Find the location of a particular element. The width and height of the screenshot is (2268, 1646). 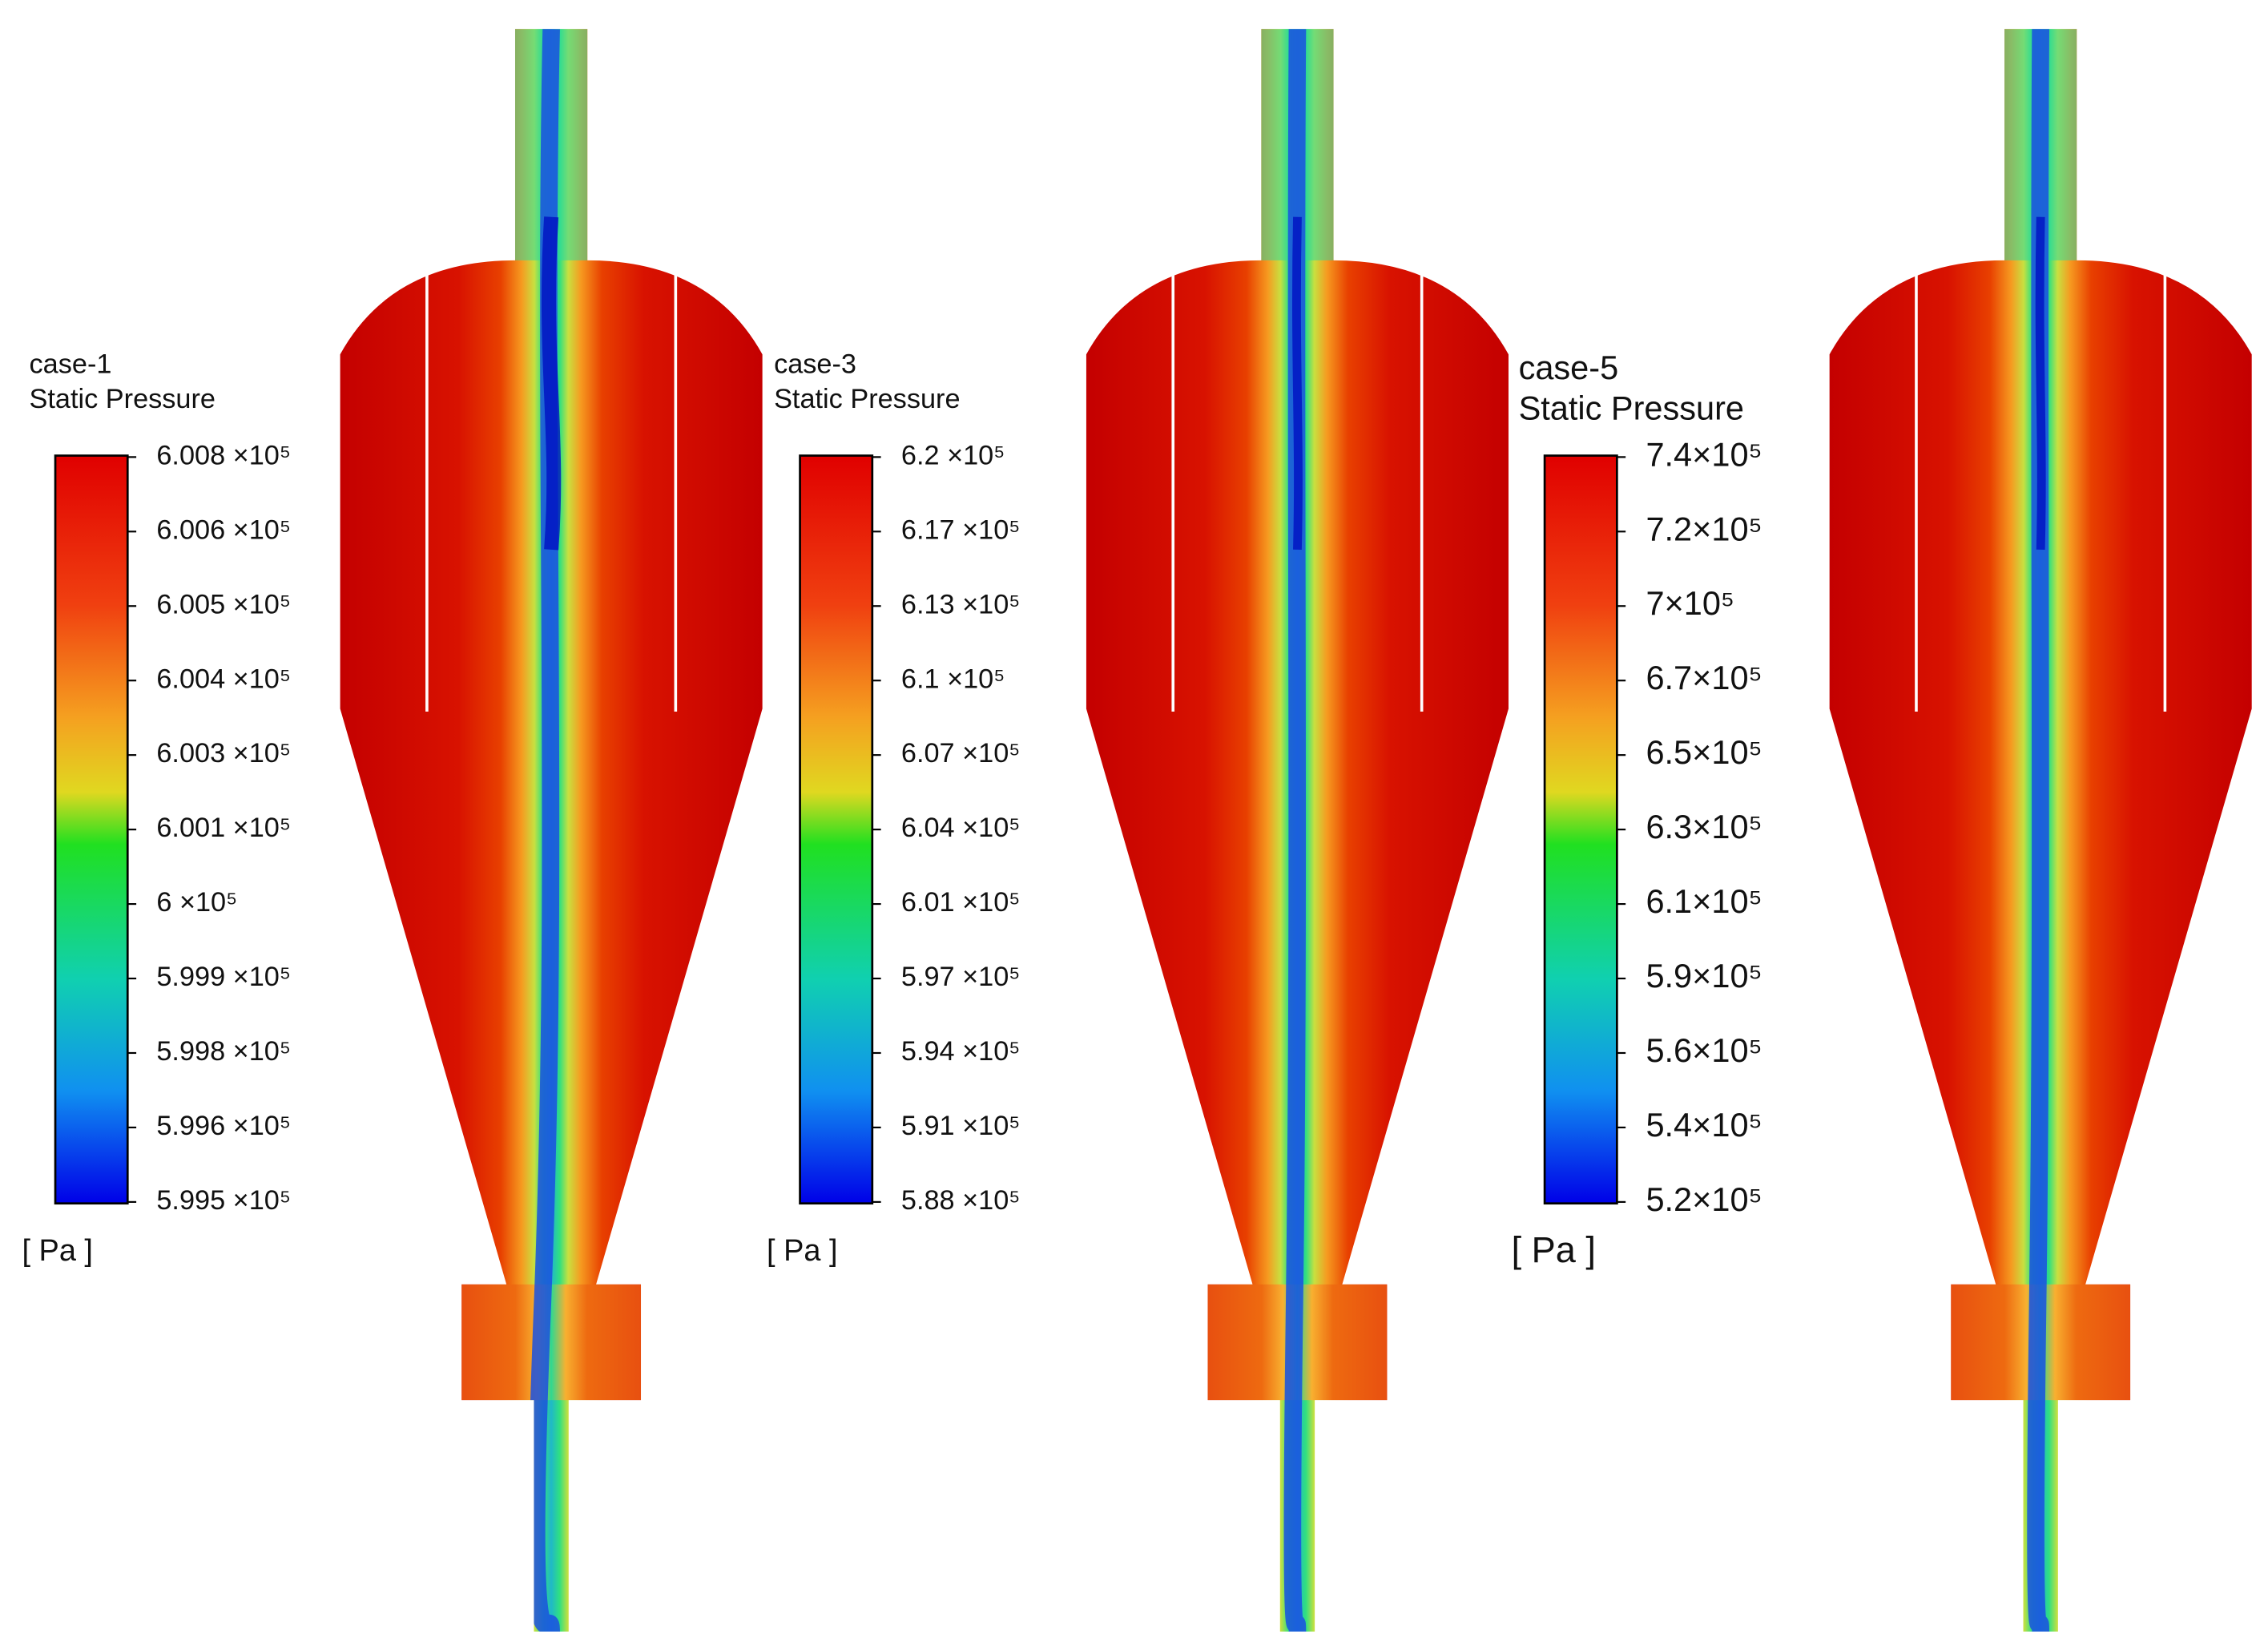

colorbar-tick-label: 6.005 ×10⁵ is located at coordinates (223, 604).